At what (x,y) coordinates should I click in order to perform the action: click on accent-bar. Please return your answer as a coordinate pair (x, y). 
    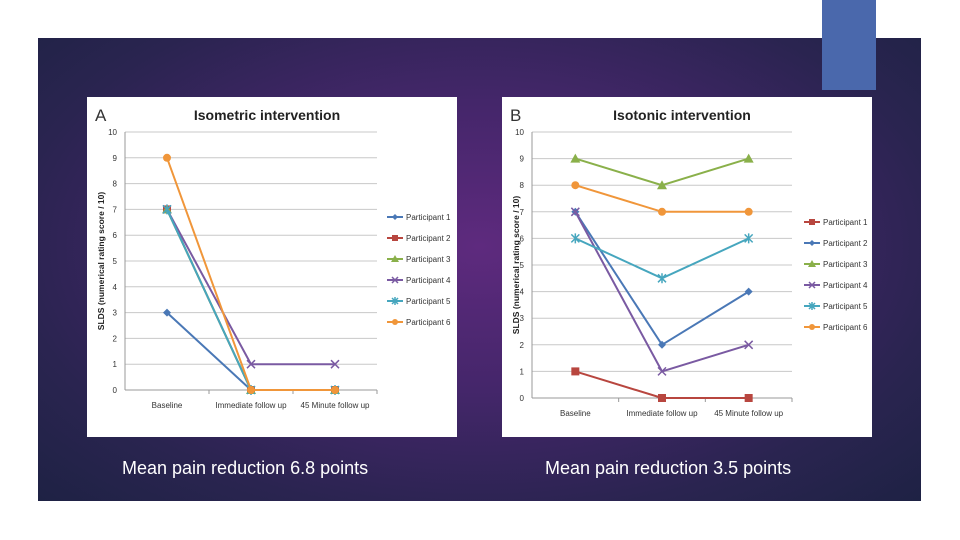
    Looking at the image, I should click on (849, 45).